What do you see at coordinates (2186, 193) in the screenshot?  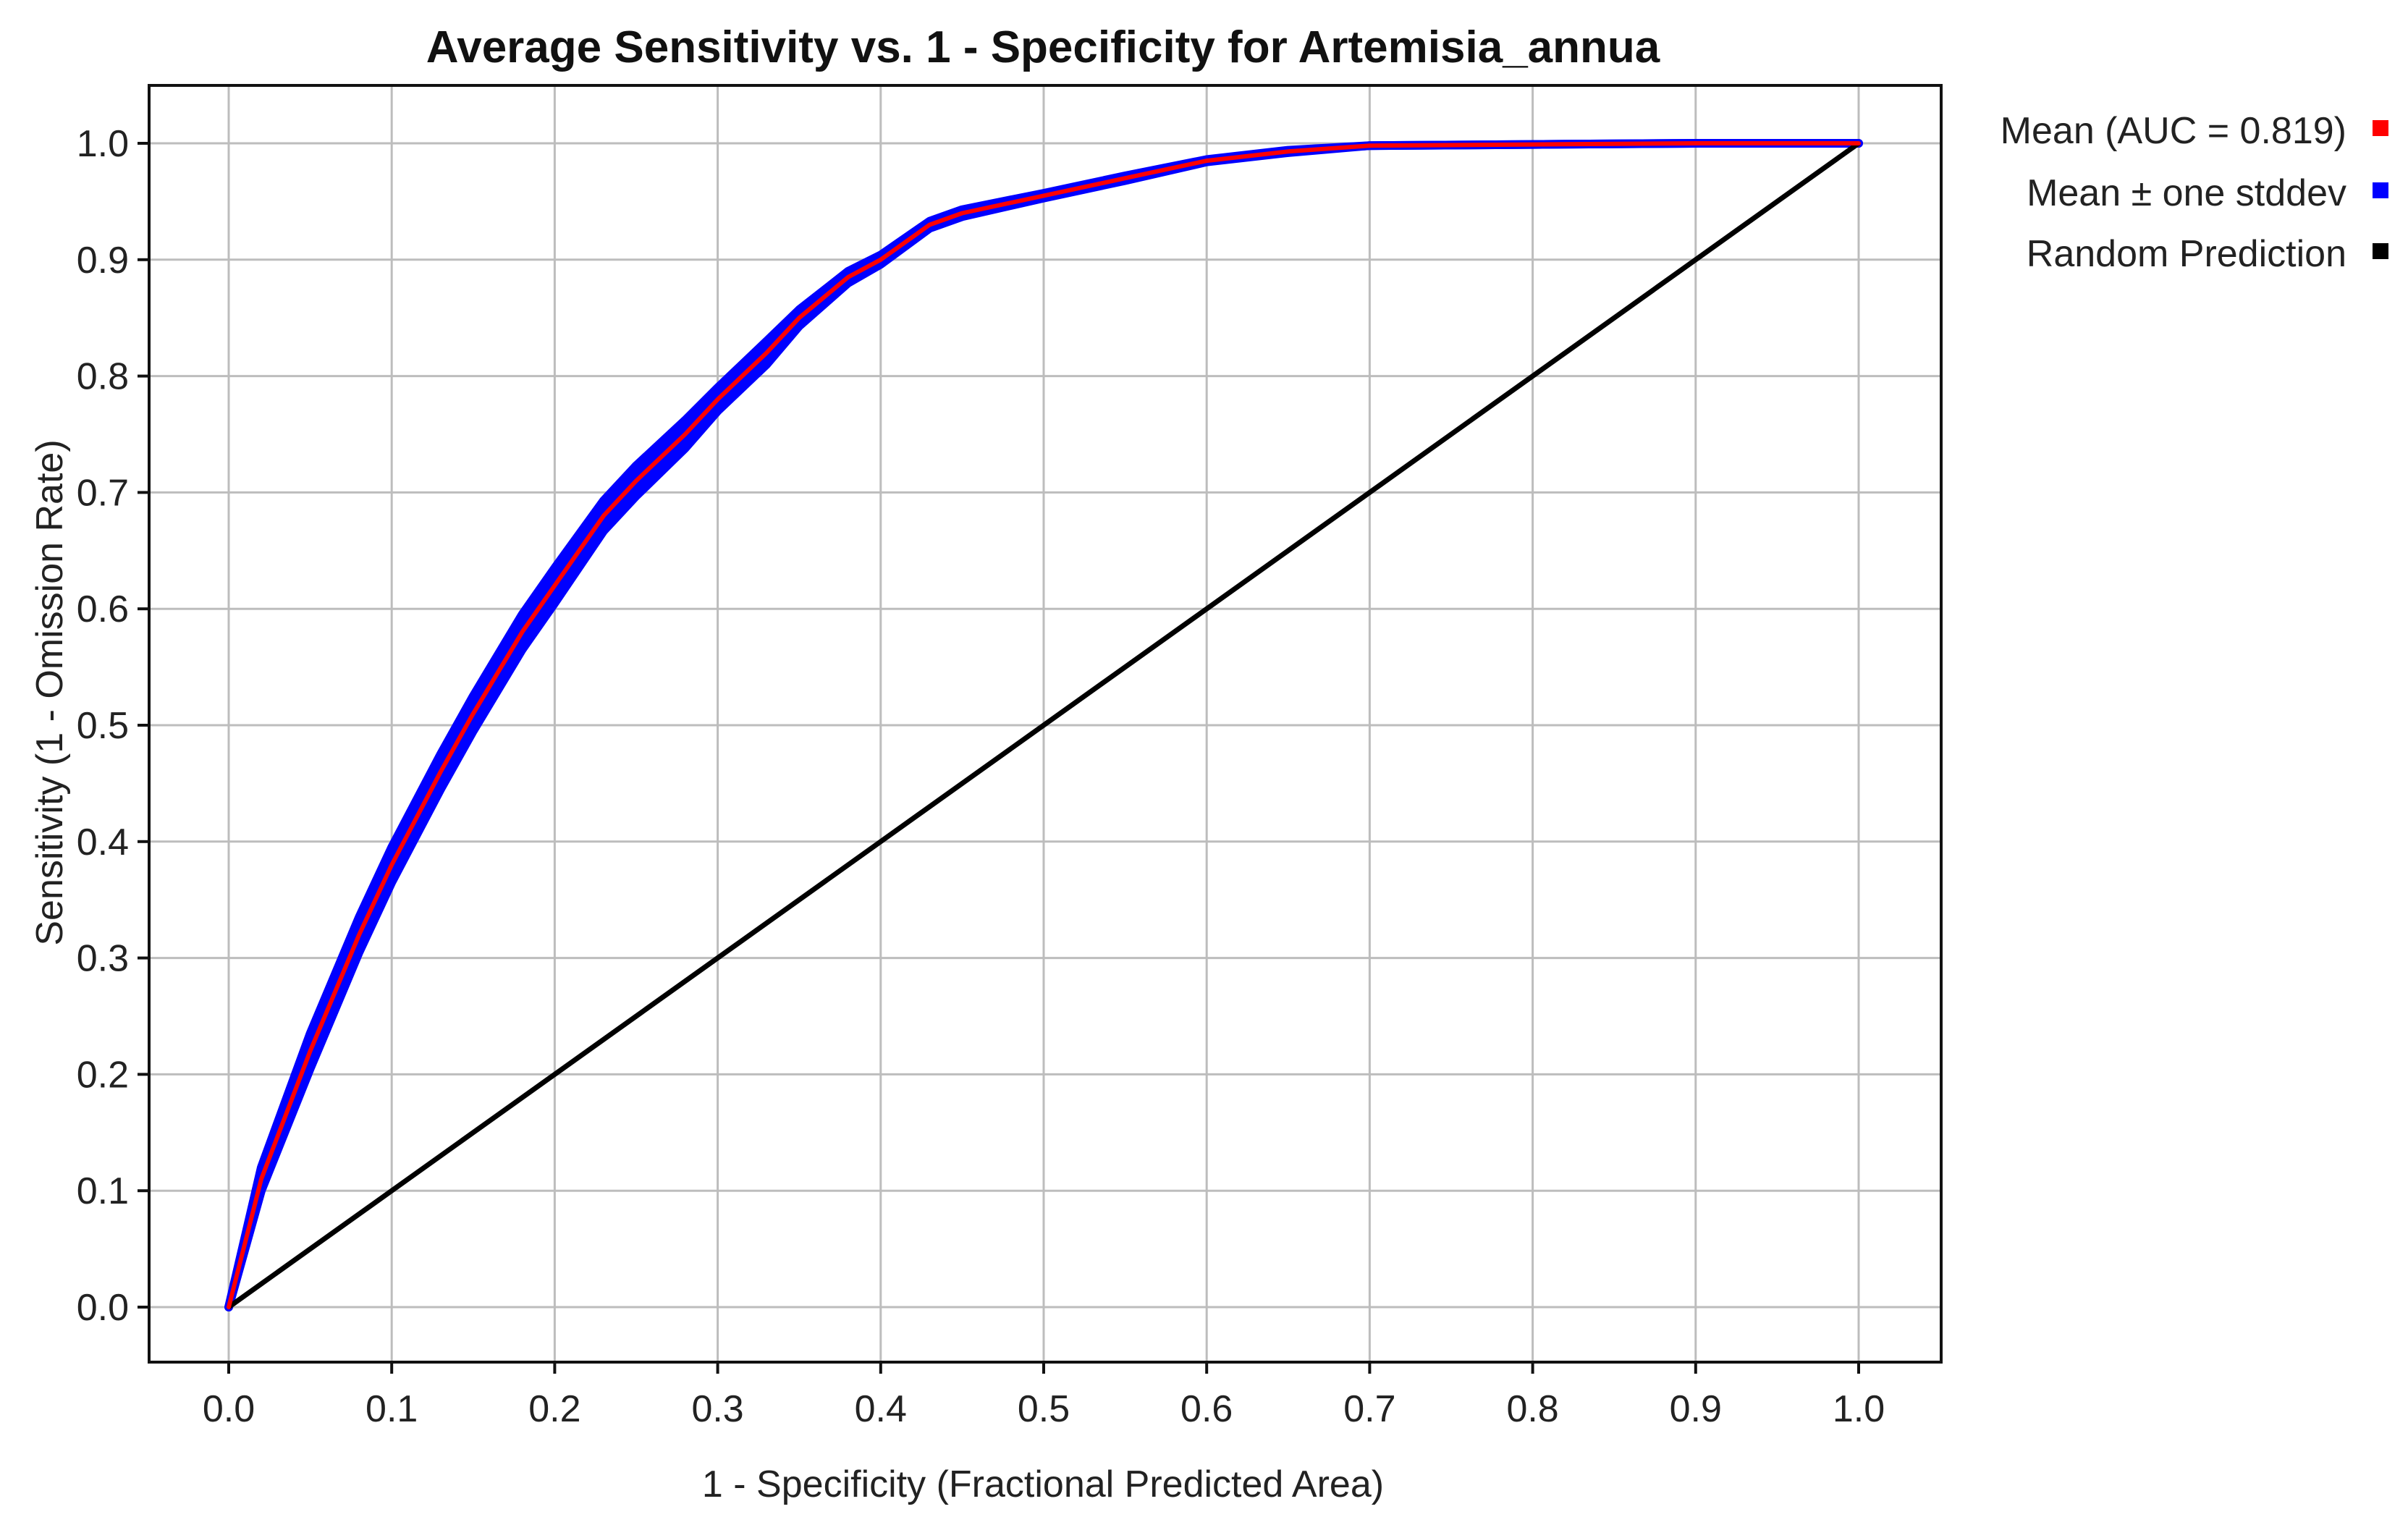 I see `legend-label: Mean ± one stddev` at bounding box center [2186, 193].